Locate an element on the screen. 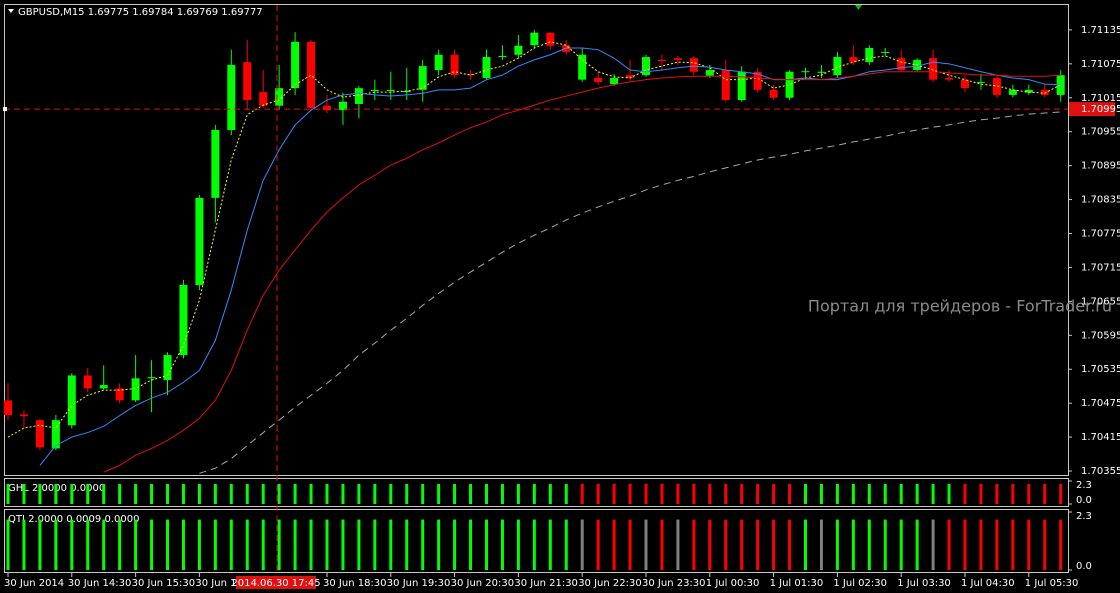 The width and height of the screenshot is (1120, 593). x-tick-label: 1 Jul 00:30 is located at coordinates (733, 583).